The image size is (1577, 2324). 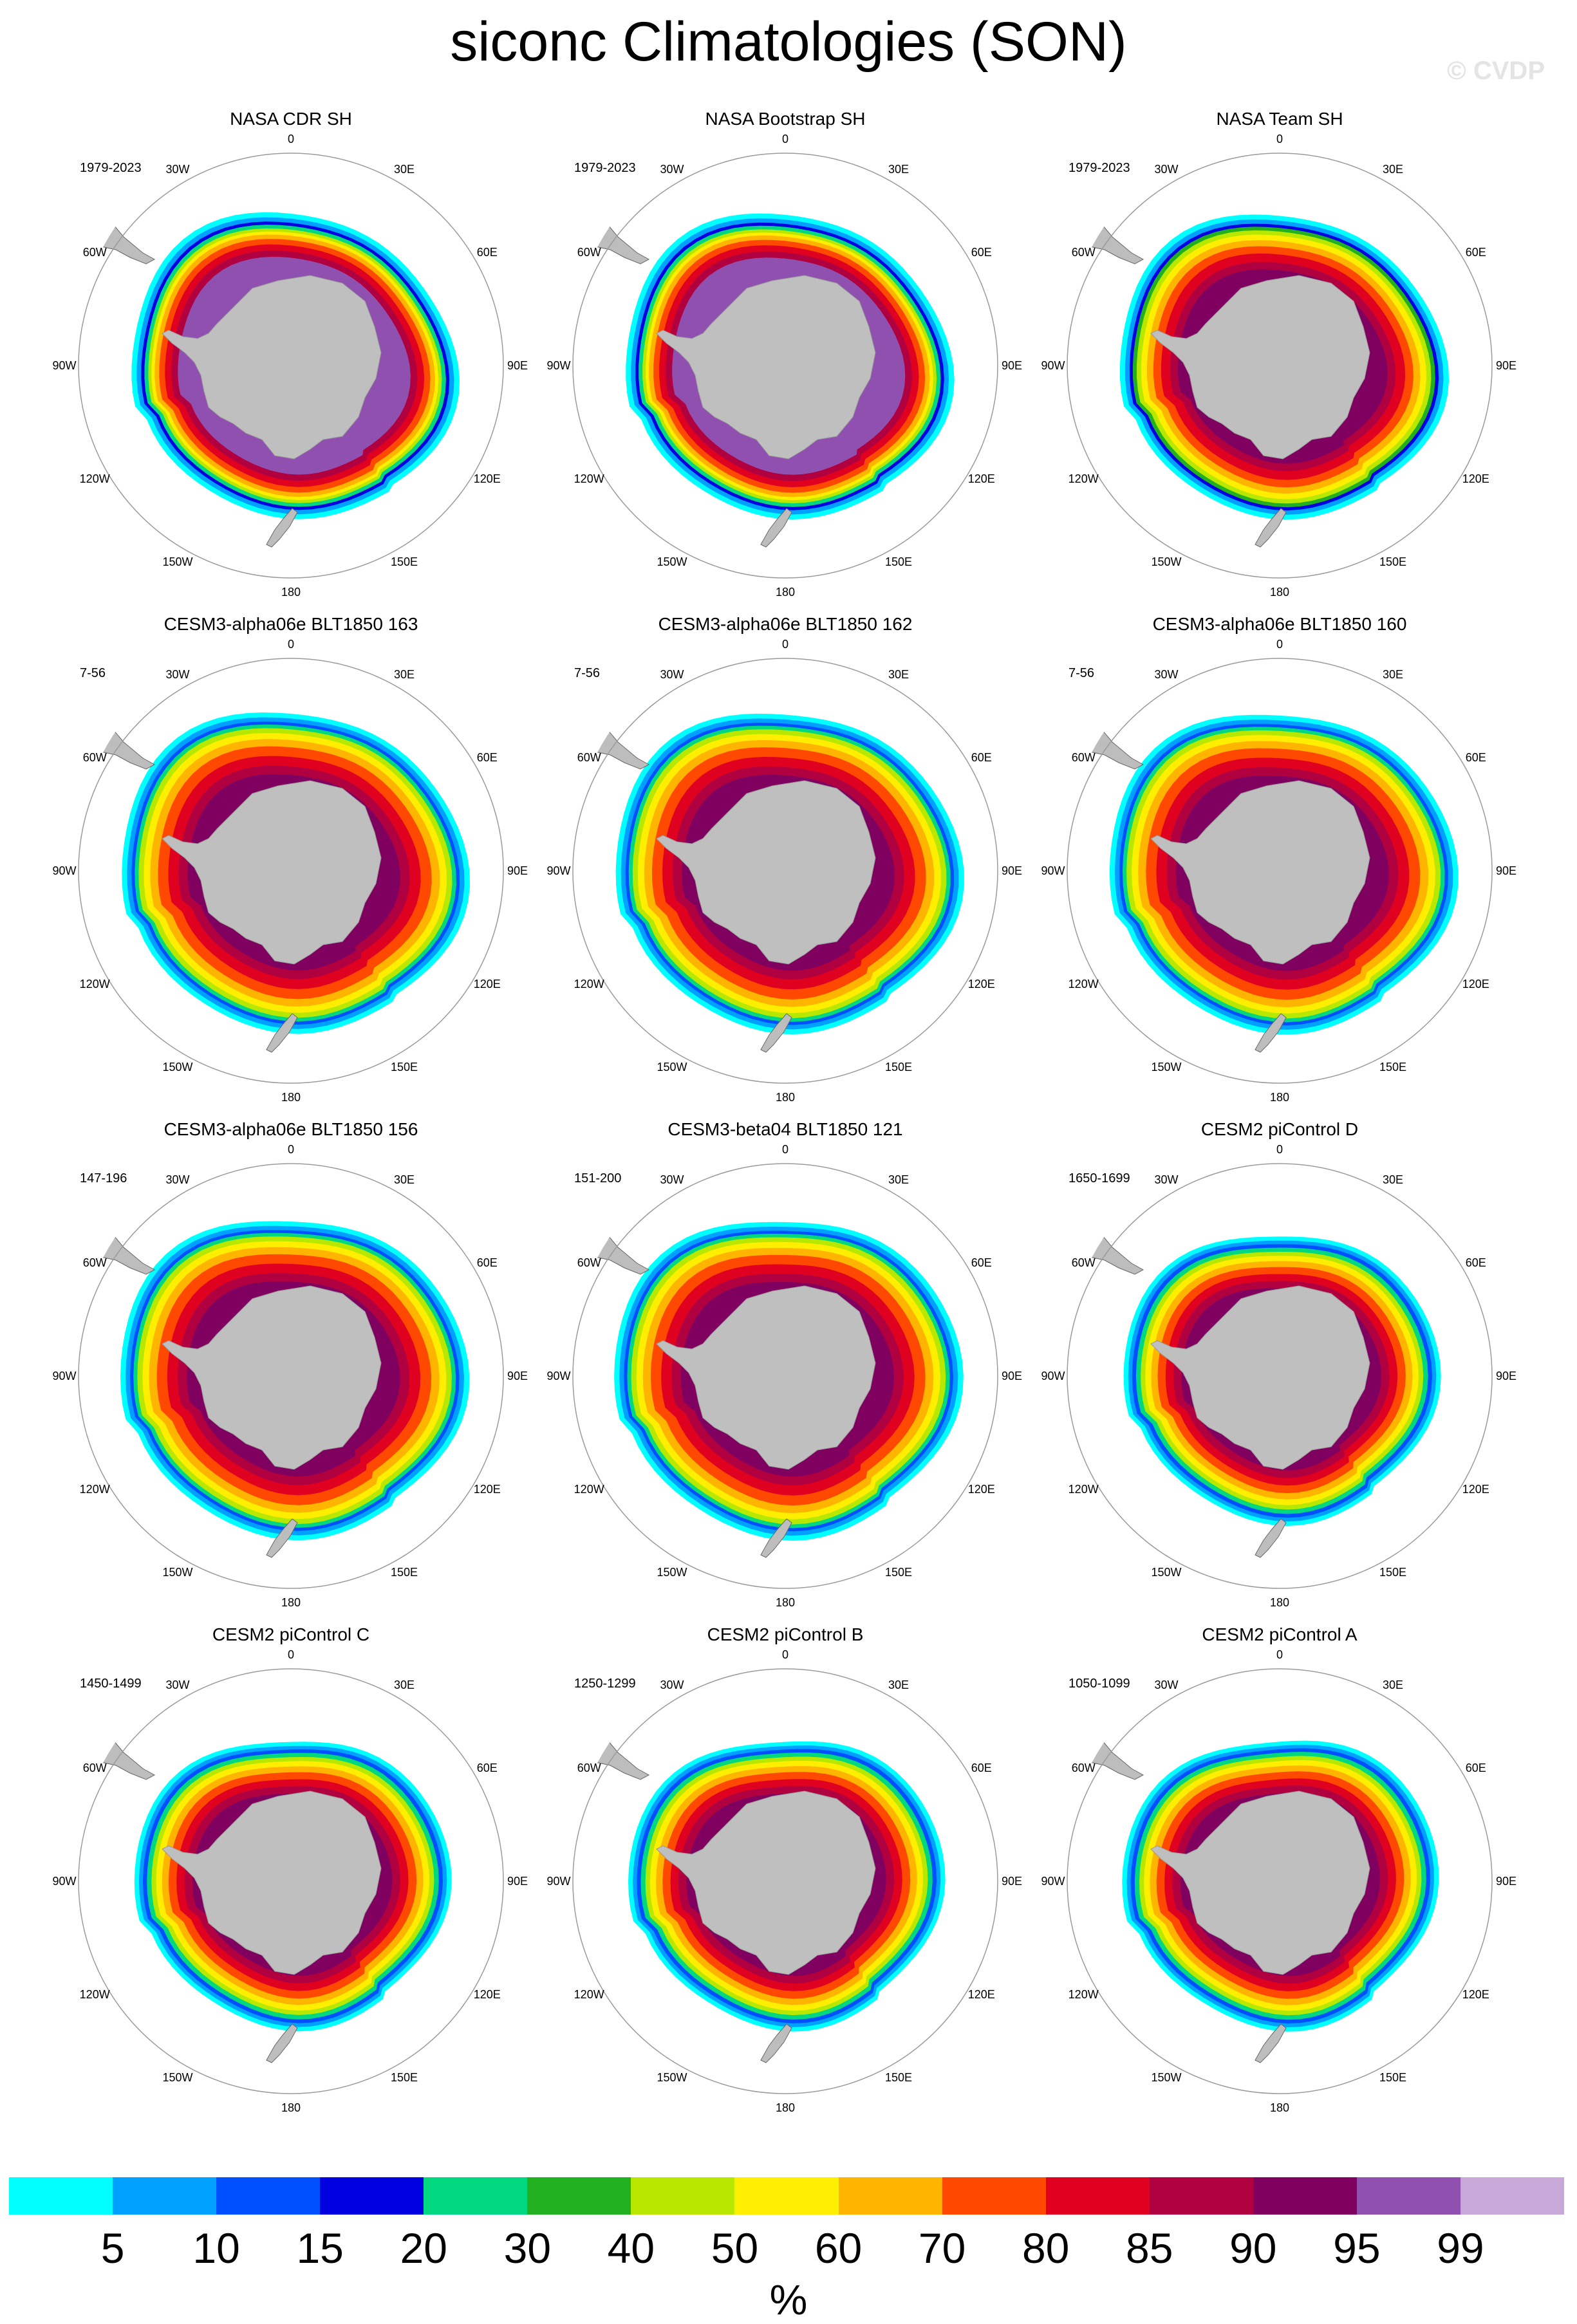 I want to click on watermark: © CVDP, so click(x=1496, y=71).